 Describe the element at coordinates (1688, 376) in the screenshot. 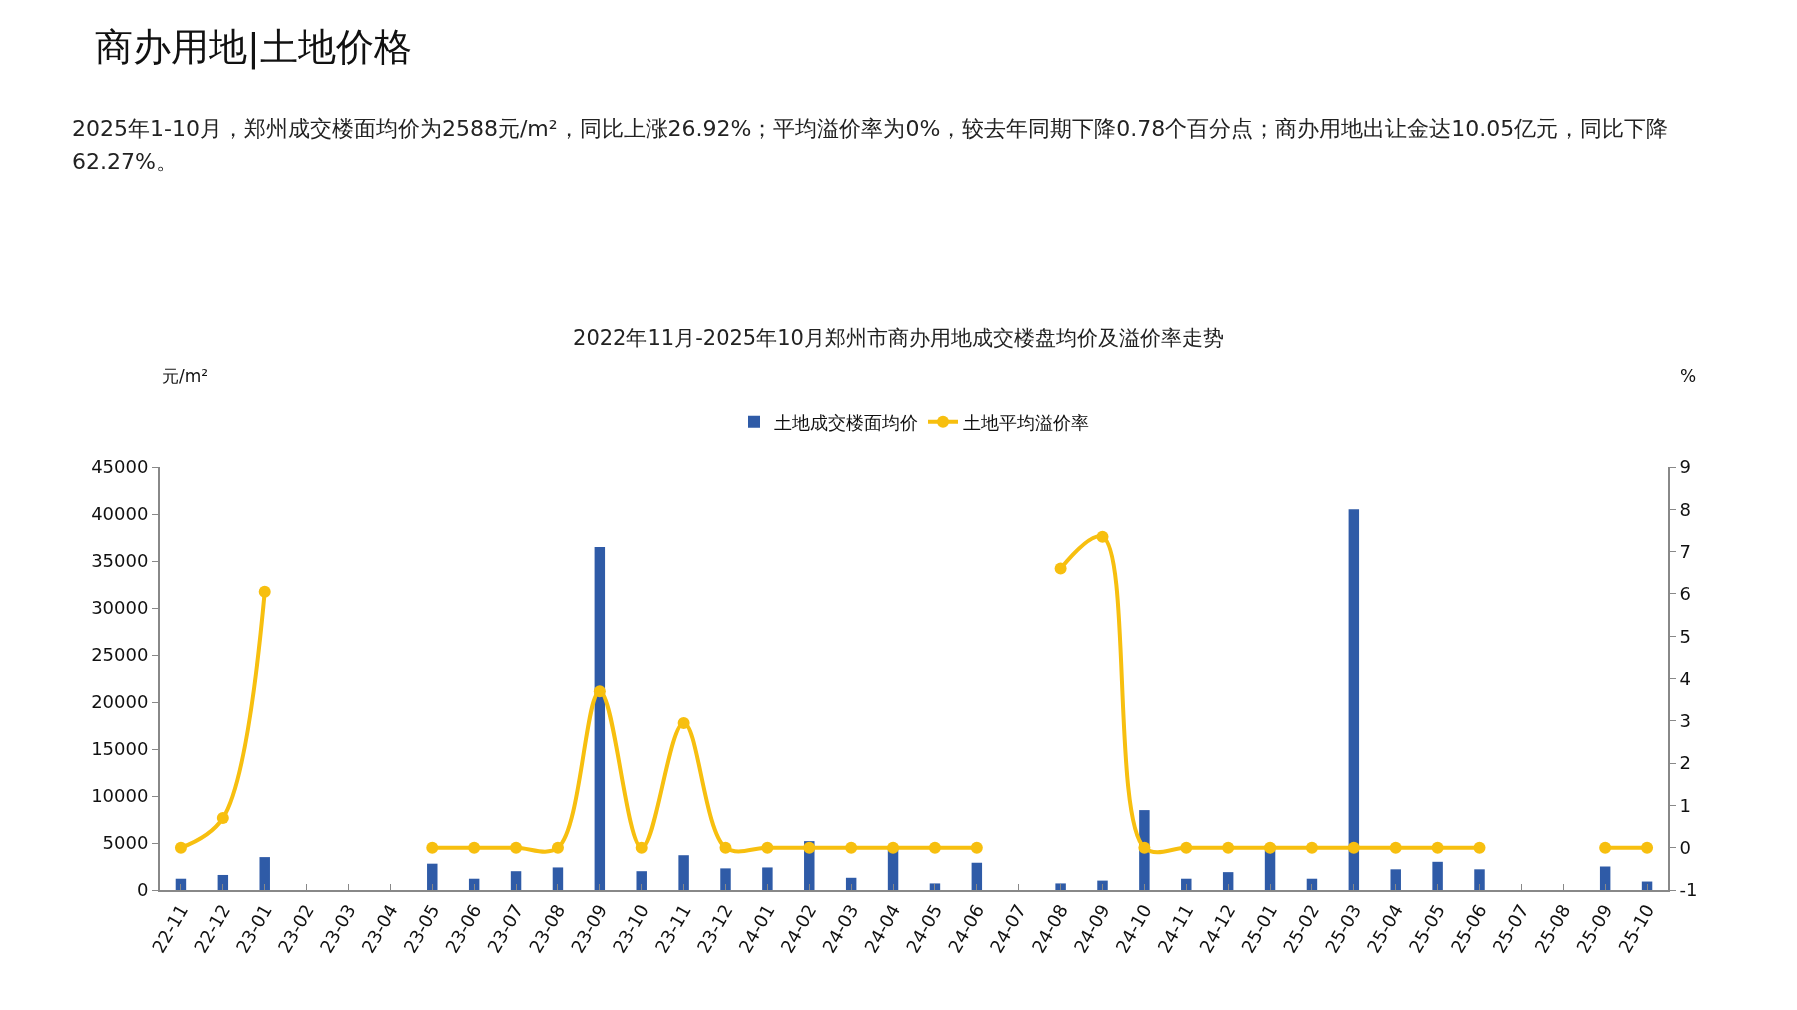

I see `y2-axis-title: %` at that location.